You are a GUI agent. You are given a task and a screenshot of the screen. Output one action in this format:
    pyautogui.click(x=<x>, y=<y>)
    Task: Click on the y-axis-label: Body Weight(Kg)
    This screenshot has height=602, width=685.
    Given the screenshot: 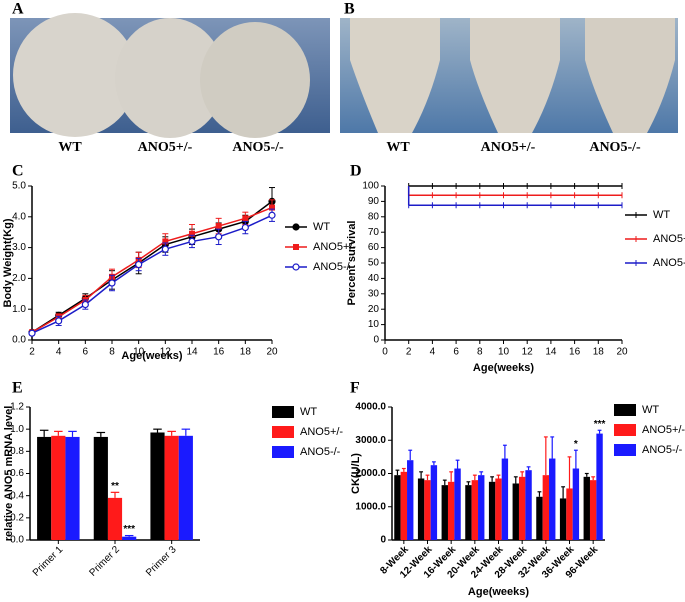 What is the action you would take?
    pyautogui.click(x=8, y=262)
    